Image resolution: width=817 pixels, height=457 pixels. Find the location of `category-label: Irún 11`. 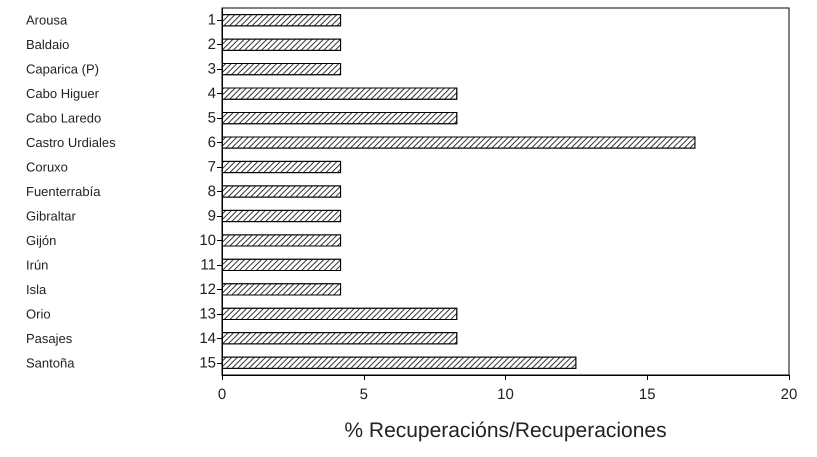

category-label: Irún 11 is located at coordinates (121, 265).